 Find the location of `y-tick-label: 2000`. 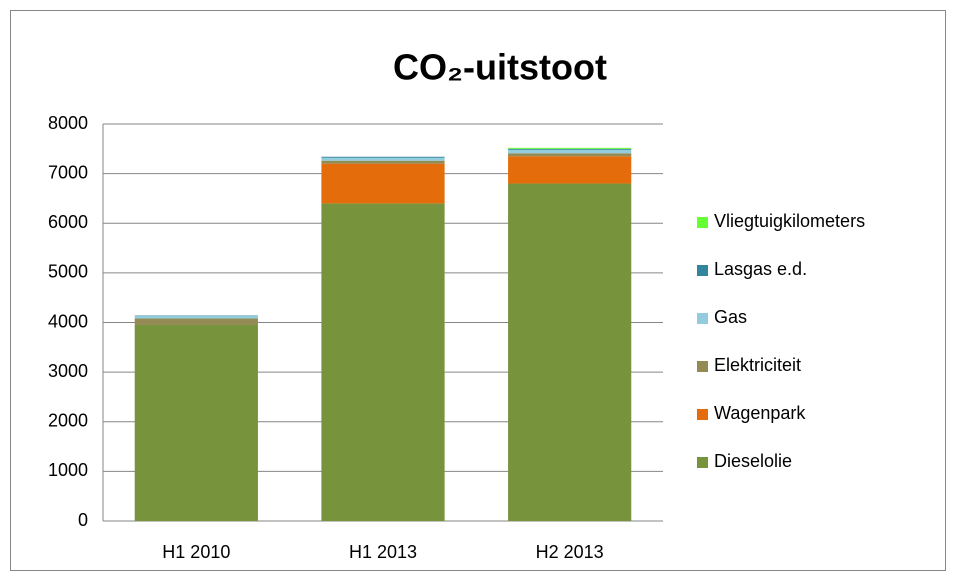

y-tick-label: 2000 is located at coordinates (68, 421).